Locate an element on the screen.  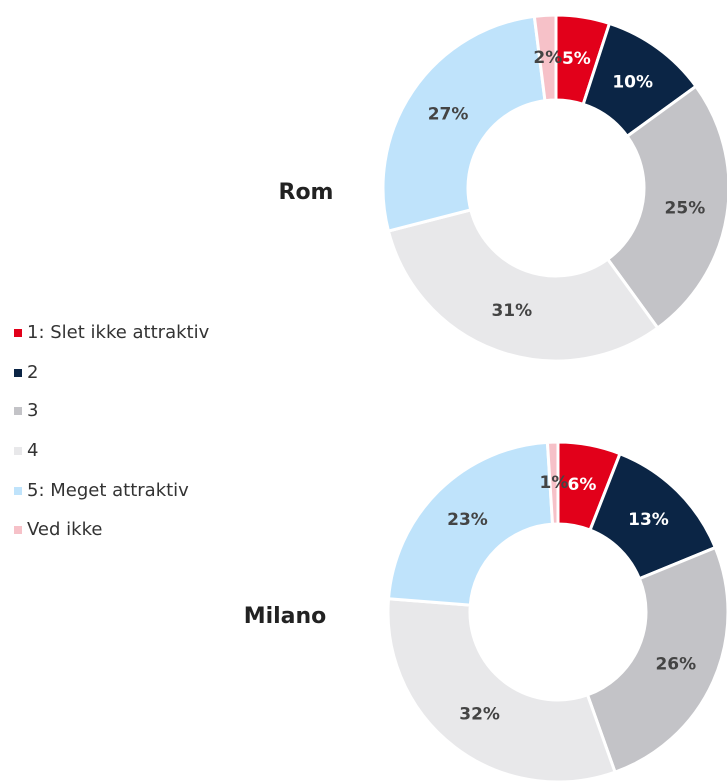
data-label: 27% is located at coordinates (448, 115).